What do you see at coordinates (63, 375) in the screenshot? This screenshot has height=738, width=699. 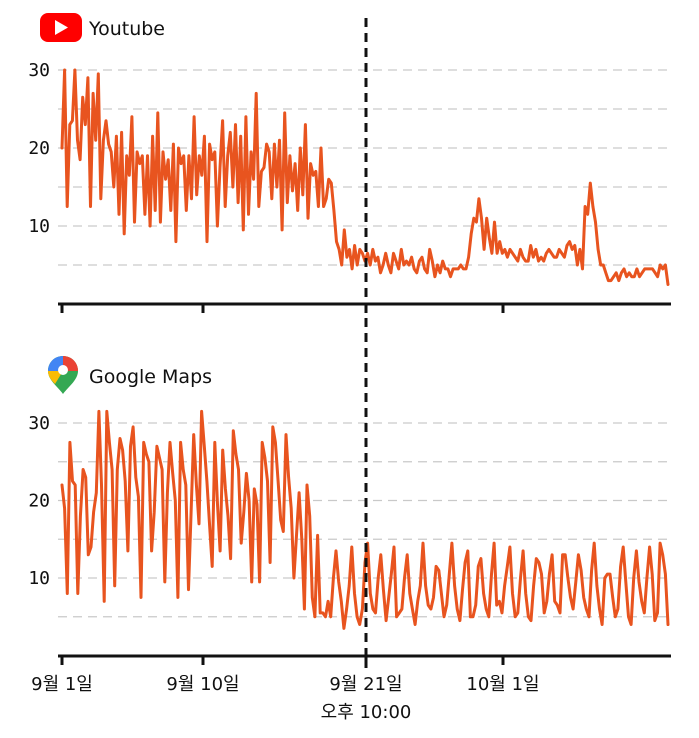 I see `google-maps-pin-icon` at bounding box center [63, 375].